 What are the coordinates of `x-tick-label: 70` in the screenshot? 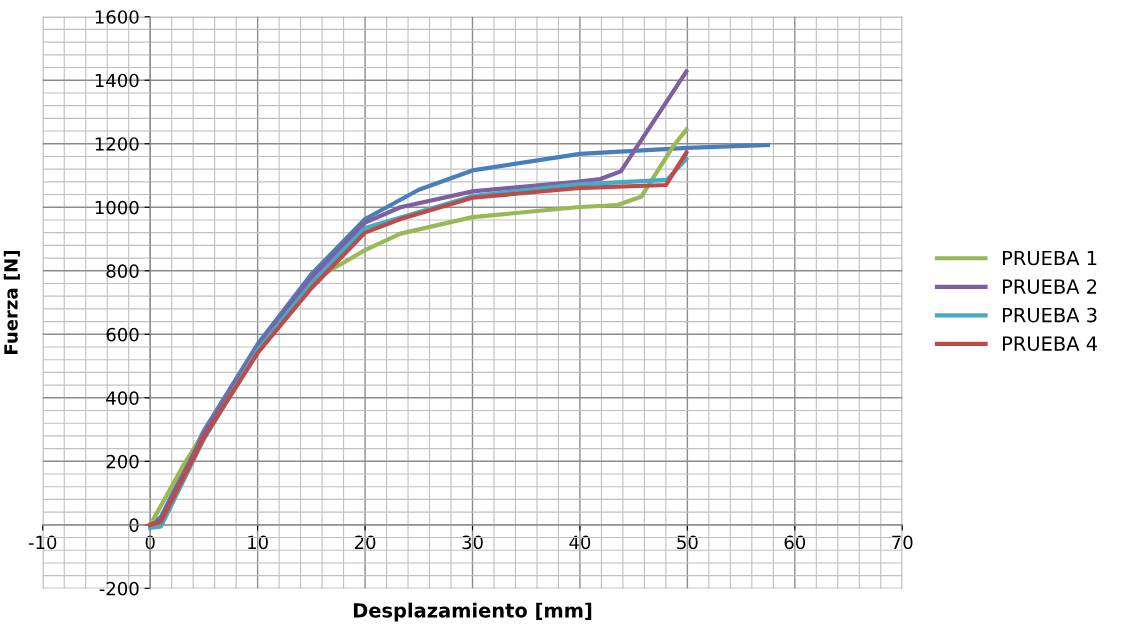 It's located at (902, 542).